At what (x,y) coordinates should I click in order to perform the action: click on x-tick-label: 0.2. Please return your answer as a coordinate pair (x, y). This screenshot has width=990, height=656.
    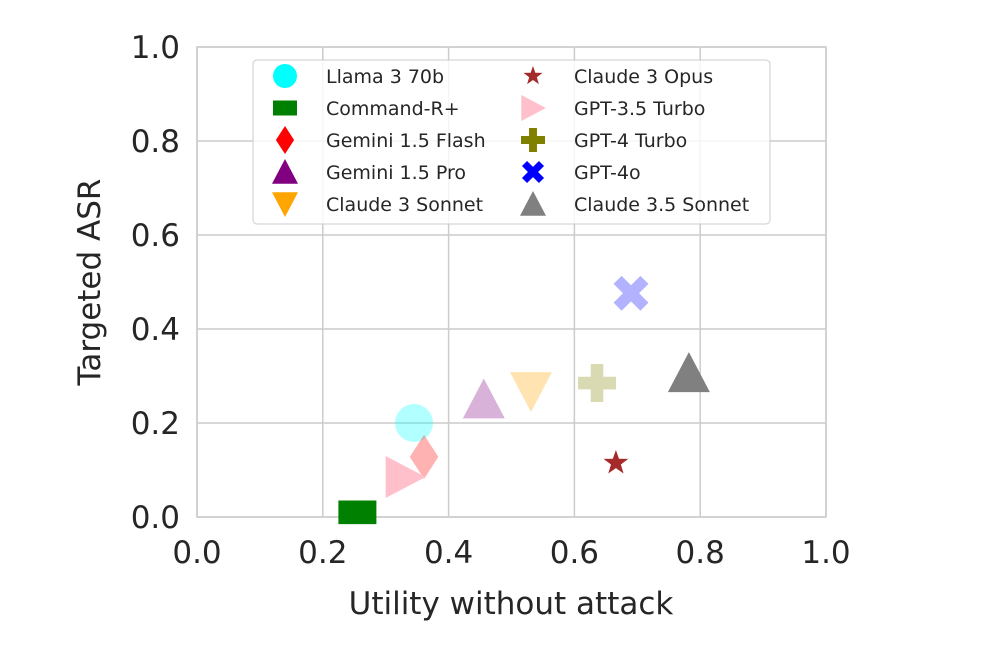
    Looking at the image, I should click on (322, 553).